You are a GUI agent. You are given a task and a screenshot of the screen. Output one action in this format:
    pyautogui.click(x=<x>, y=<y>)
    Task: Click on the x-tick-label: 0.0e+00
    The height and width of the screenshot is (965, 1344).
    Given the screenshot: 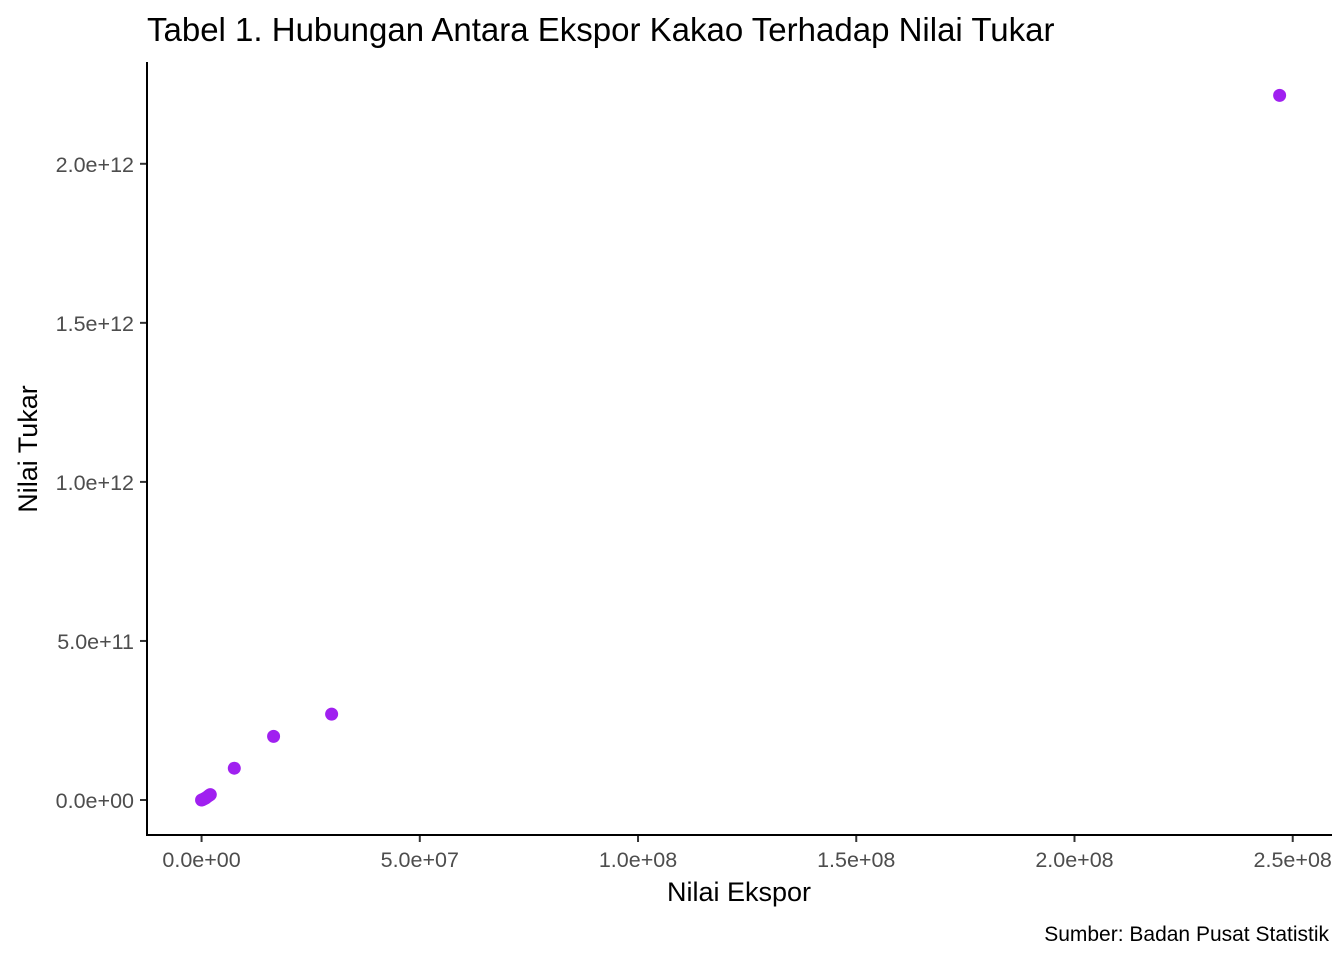 What is the action you would take?
    pyautogui.click(x=201, y=860)
    